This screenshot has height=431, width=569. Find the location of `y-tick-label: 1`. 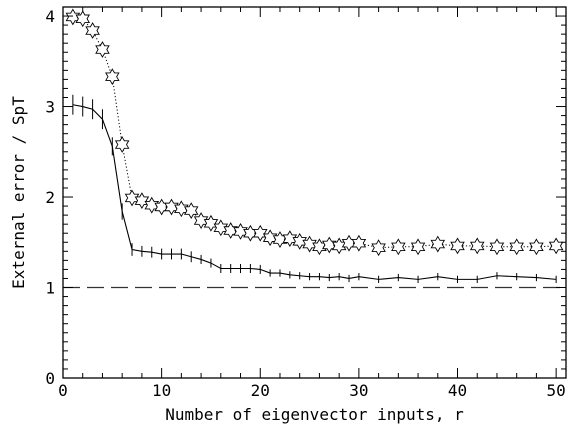

y-tick-label: 1 is located at coordinates (50, 288).